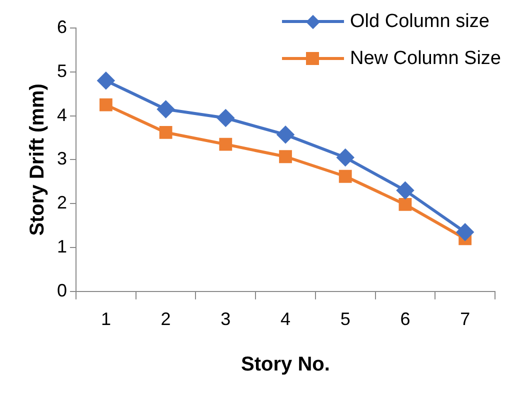 This screenshot has width=515, height=403. What do you see at coordinates (62, 202) in the screenshot?
I see `y-tick-label: 2` at bounding box center [62, 202].